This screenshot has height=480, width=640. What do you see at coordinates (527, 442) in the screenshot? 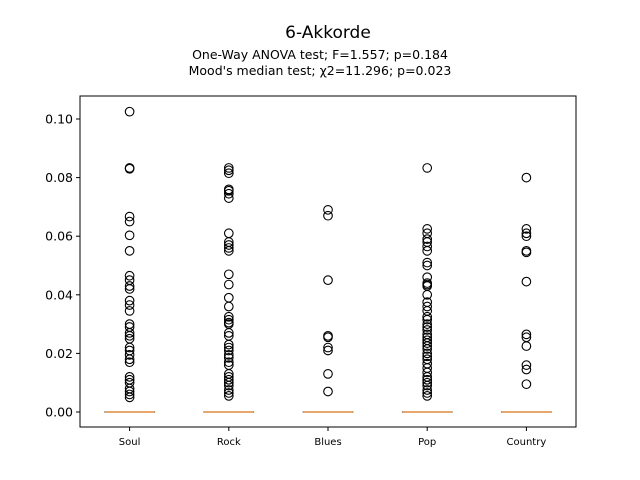
I see `x-tick-label-country: Country` at bounding box center [527, 442].